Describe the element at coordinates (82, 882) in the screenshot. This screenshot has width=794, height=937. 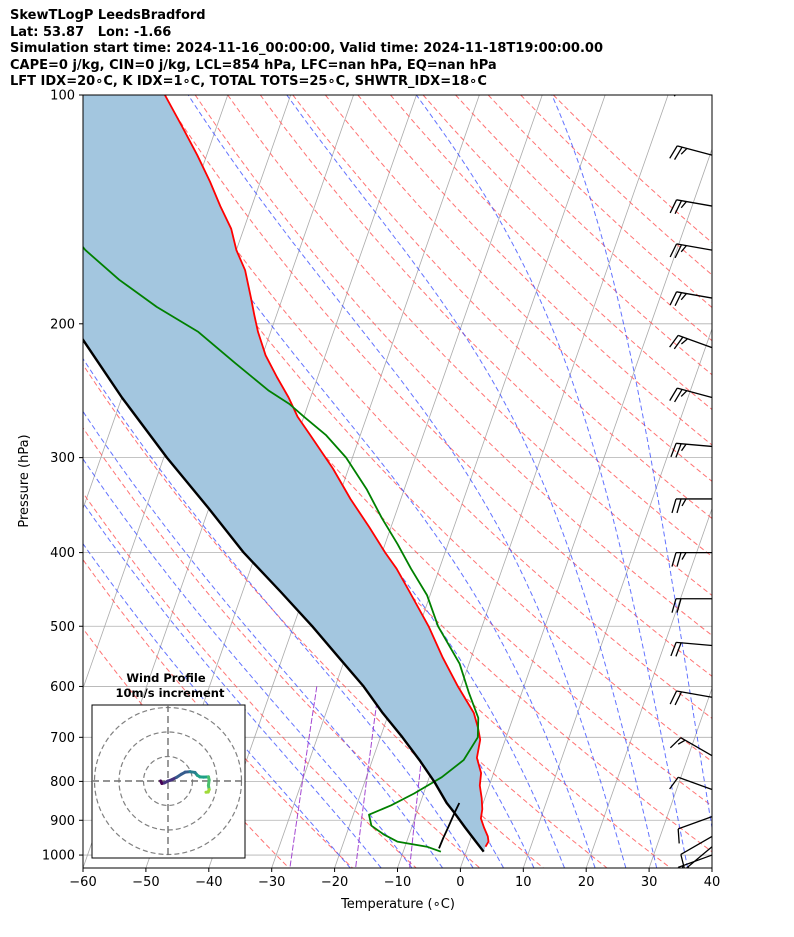
I see `x-tick-label: −60` at that location.